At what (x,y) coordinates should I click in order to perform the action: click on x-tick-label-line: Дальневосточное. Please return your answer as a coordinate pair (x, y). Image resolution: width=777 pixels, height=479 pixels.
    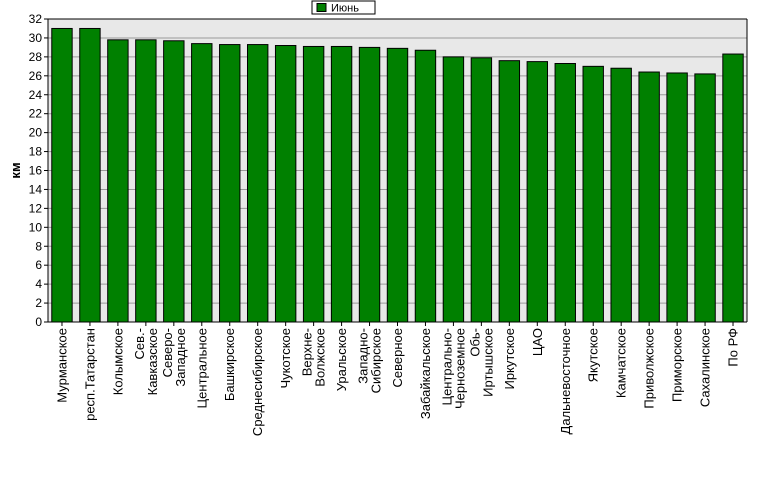
    Looking at the image, I should click on (565, 381).